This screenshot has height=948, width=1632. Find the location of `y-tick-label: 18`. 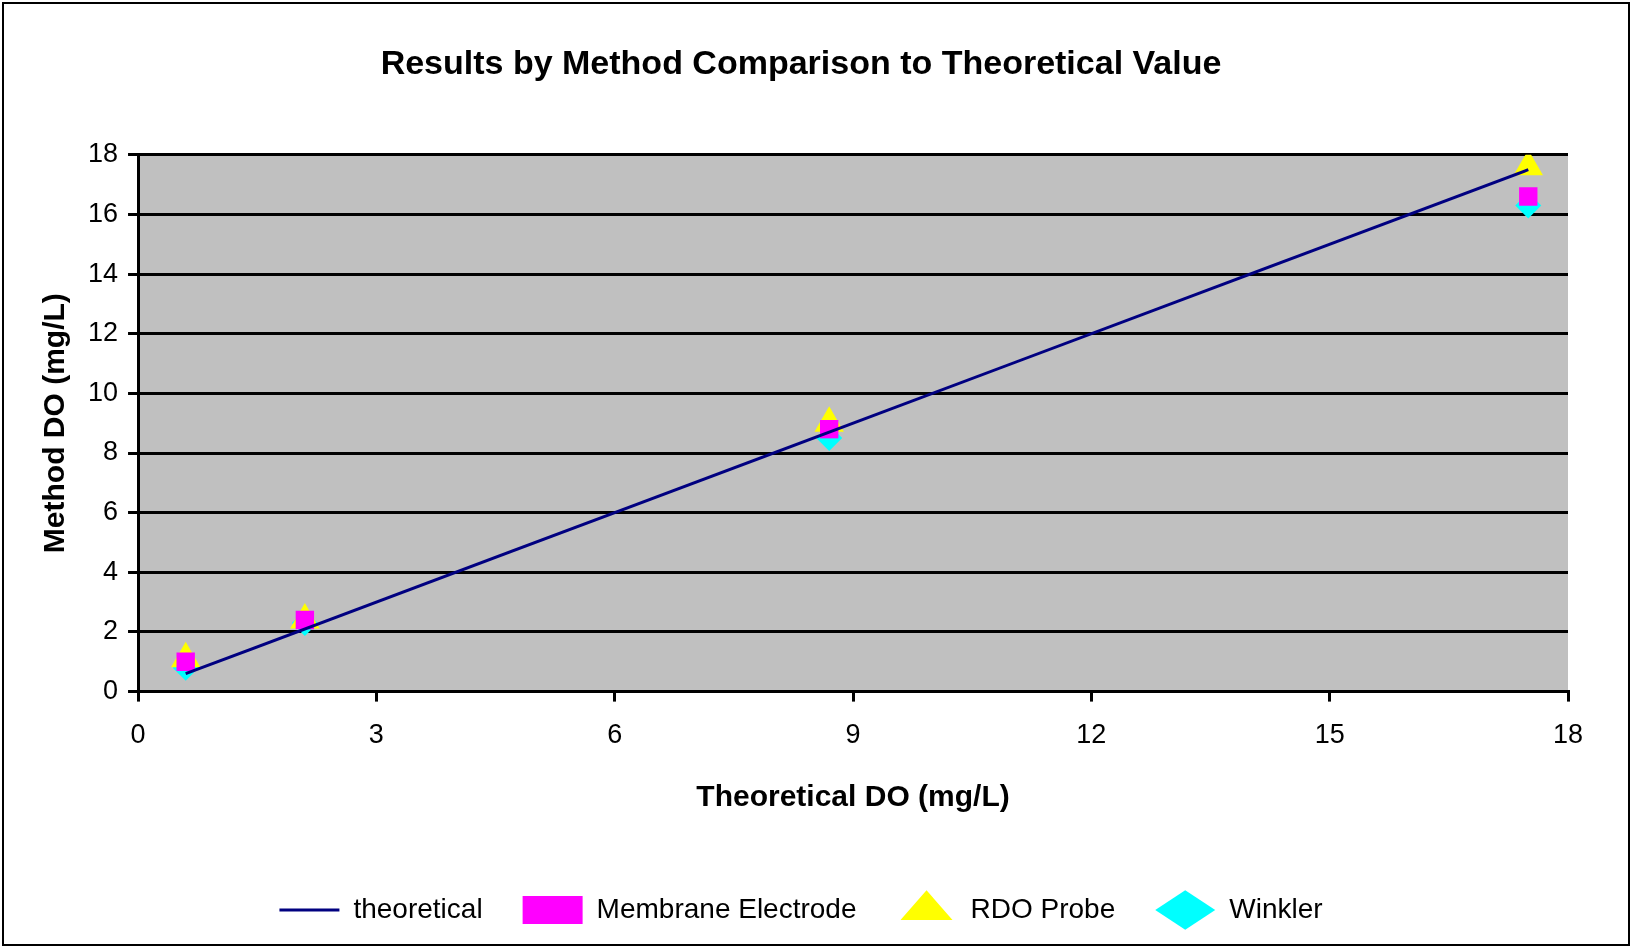

y-tick-label: 18 is located at coordinates (103, 153).